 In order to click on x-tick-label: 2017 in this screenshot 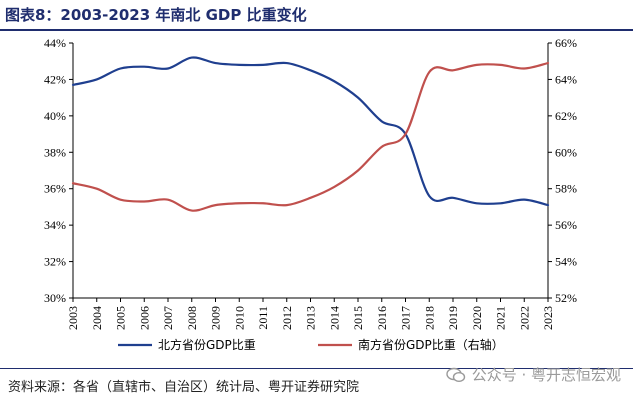, I will do `click(406, 318)`.